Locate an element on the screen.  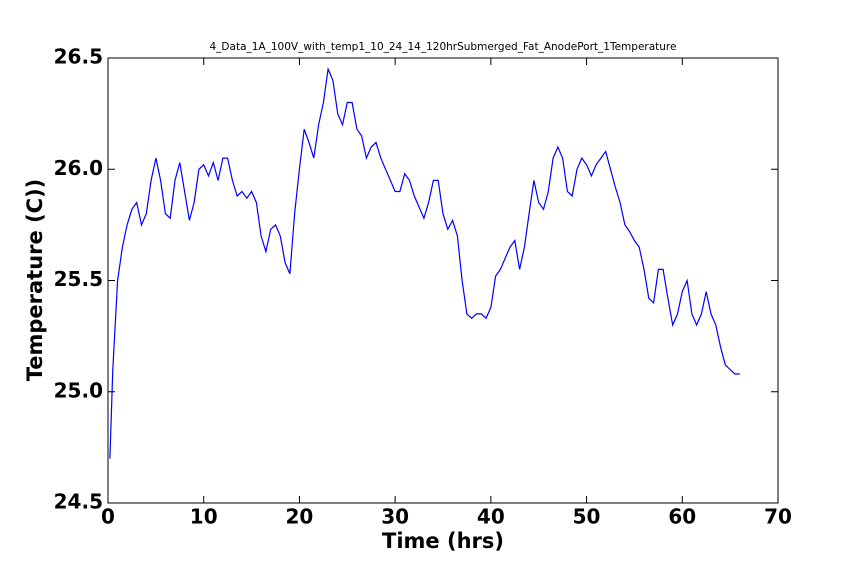
y-tick-label: 24.5 is located at coordinates (78, 502).